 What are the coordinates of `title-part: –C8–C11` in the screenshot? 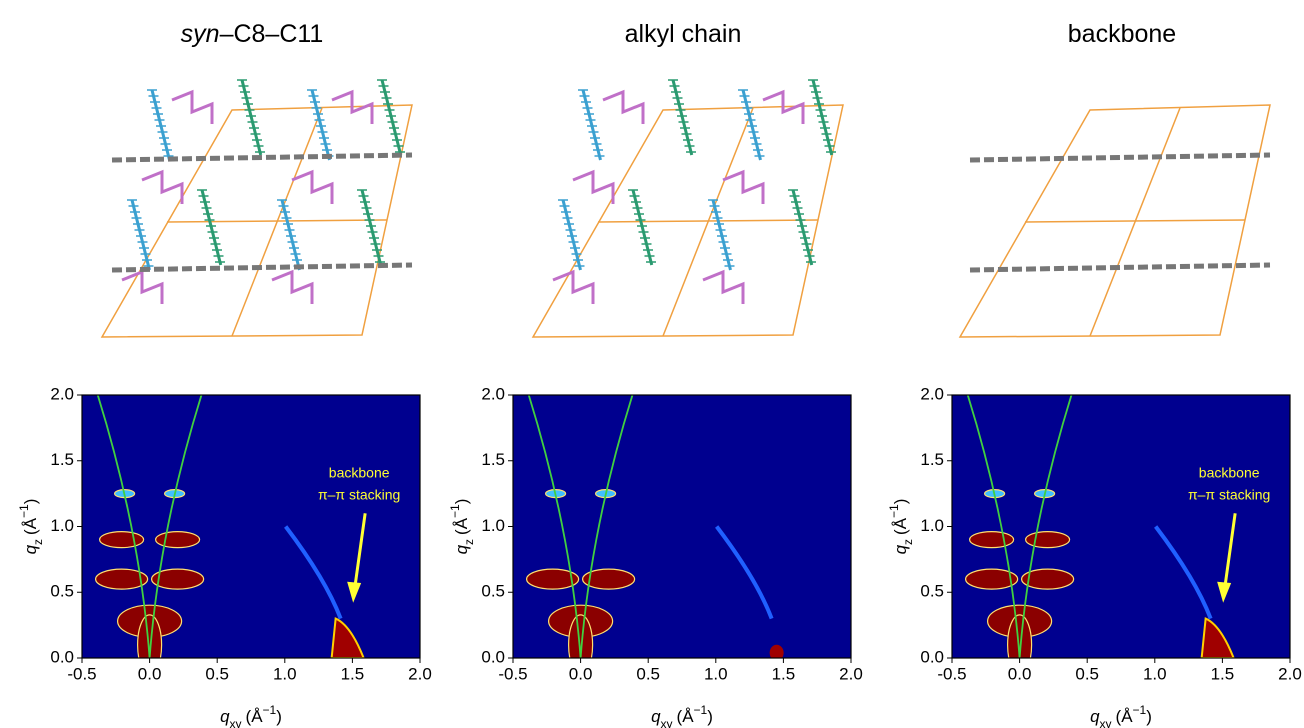 It's located at (272, 34).